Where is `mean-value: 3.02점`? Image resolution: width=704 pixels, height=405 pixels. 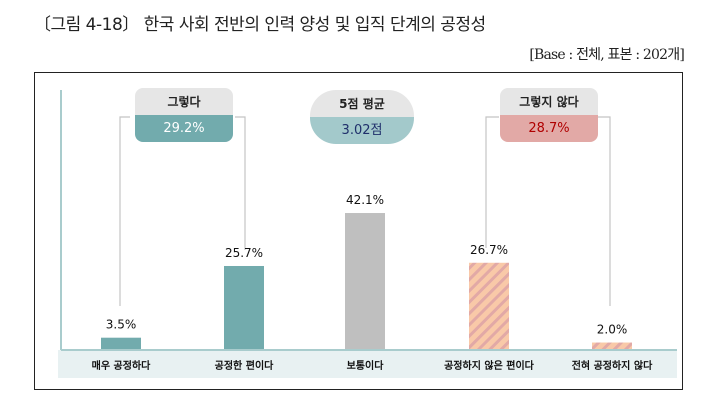 mean-value: 3.02점 is located at coordinates (362, 130).